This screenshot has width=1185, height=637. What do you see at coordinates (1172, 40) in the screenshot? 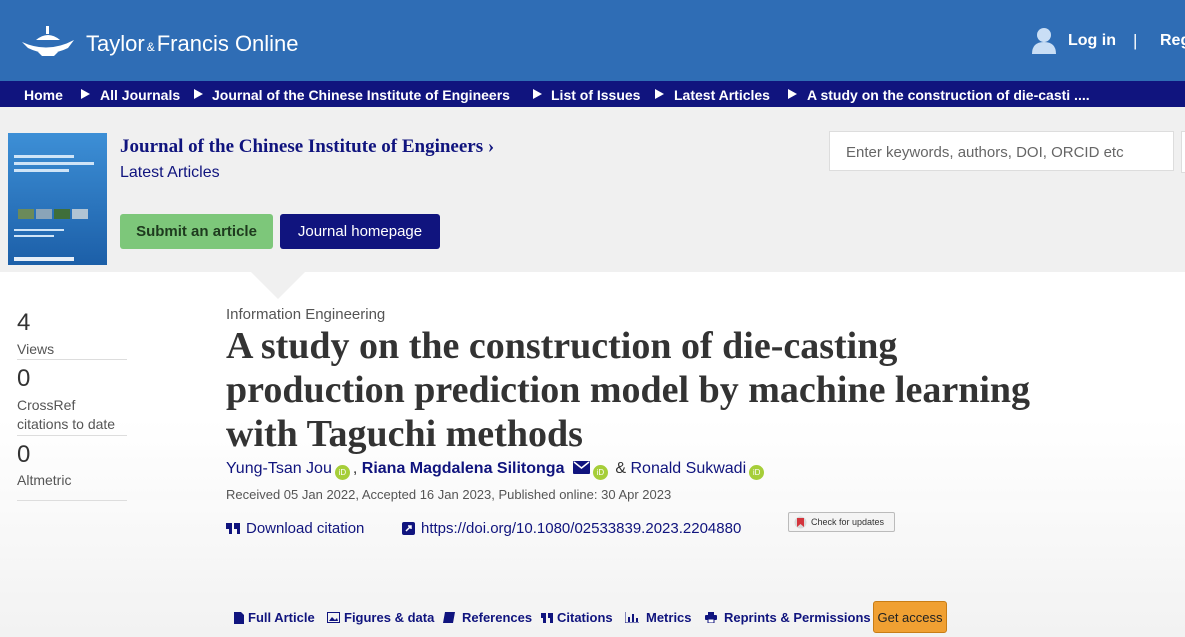
I see `register-link: Register` at bounding box center [1172, 40].